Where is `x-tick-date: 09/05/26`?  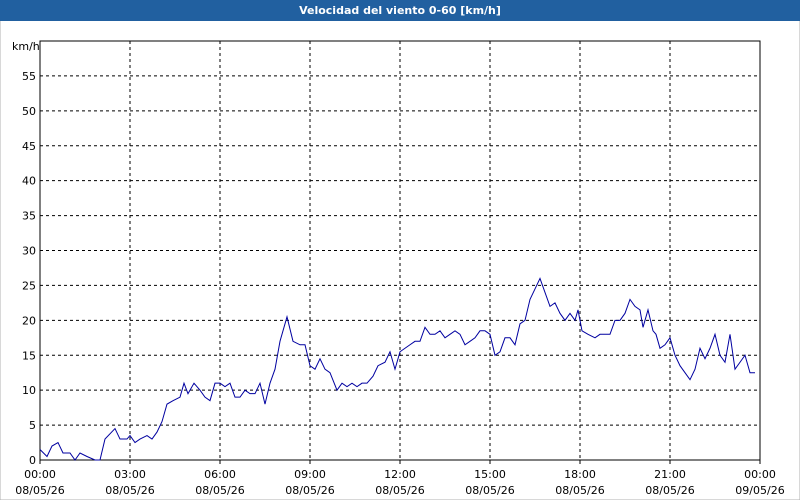 x-tick-date: 09/05/26 is located at coordinates (759, 490).